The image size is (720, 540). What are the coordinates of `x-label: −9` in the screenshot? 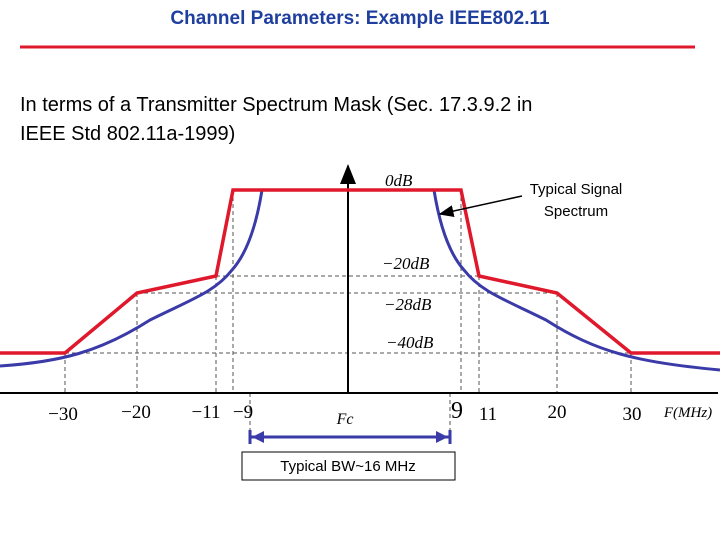 It's located at (243, 412).